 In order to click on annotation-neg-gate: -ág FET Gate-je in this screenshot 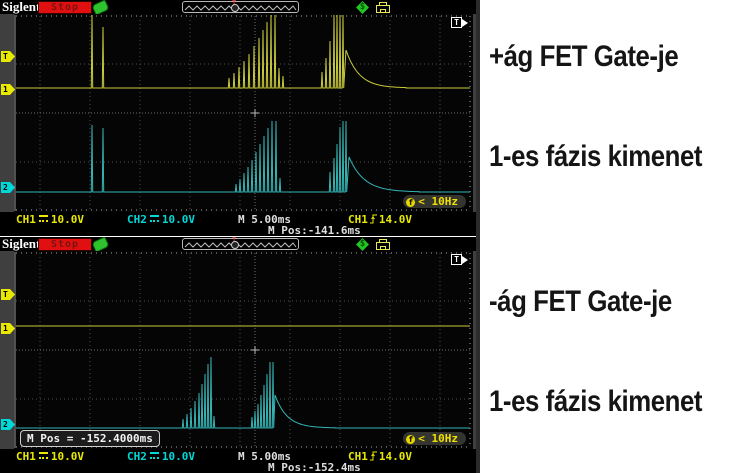, I will do `click(580, 301)`.